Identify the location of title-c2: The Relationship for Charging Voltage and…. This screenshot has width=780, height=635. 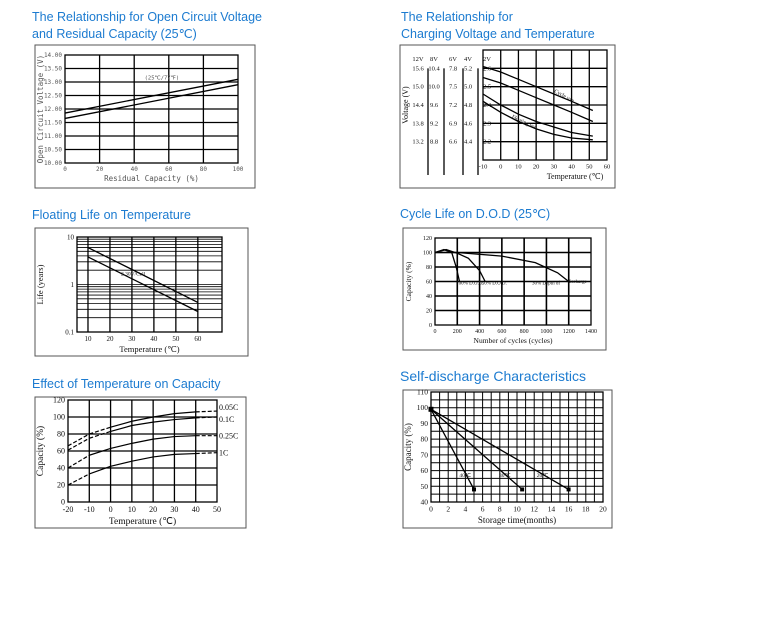
(498, 26).